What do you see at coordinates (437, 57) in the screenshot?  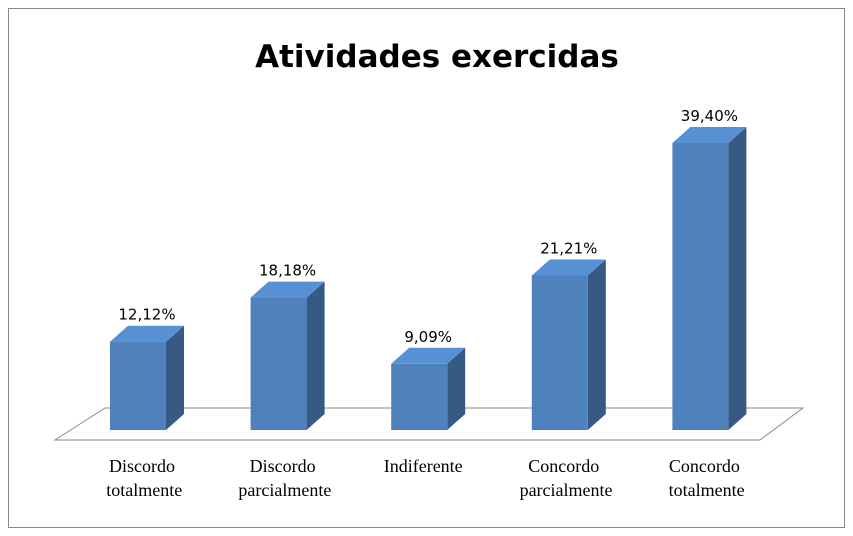 I see `chart-title: Atividades exercidas` at bounding box center [437, 57].